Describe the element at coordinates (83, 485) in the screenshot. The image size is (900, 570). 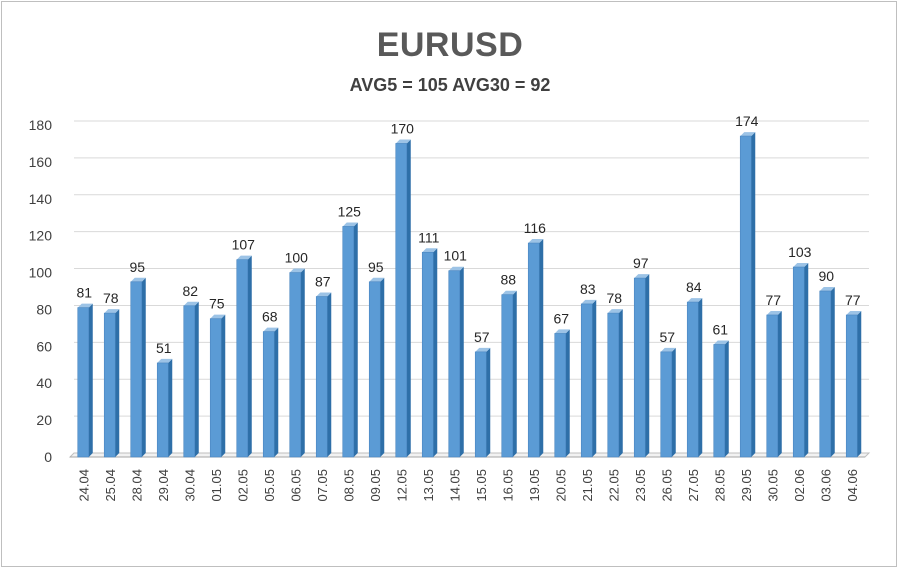
I see `x-tick-label: 24.04` at that location.